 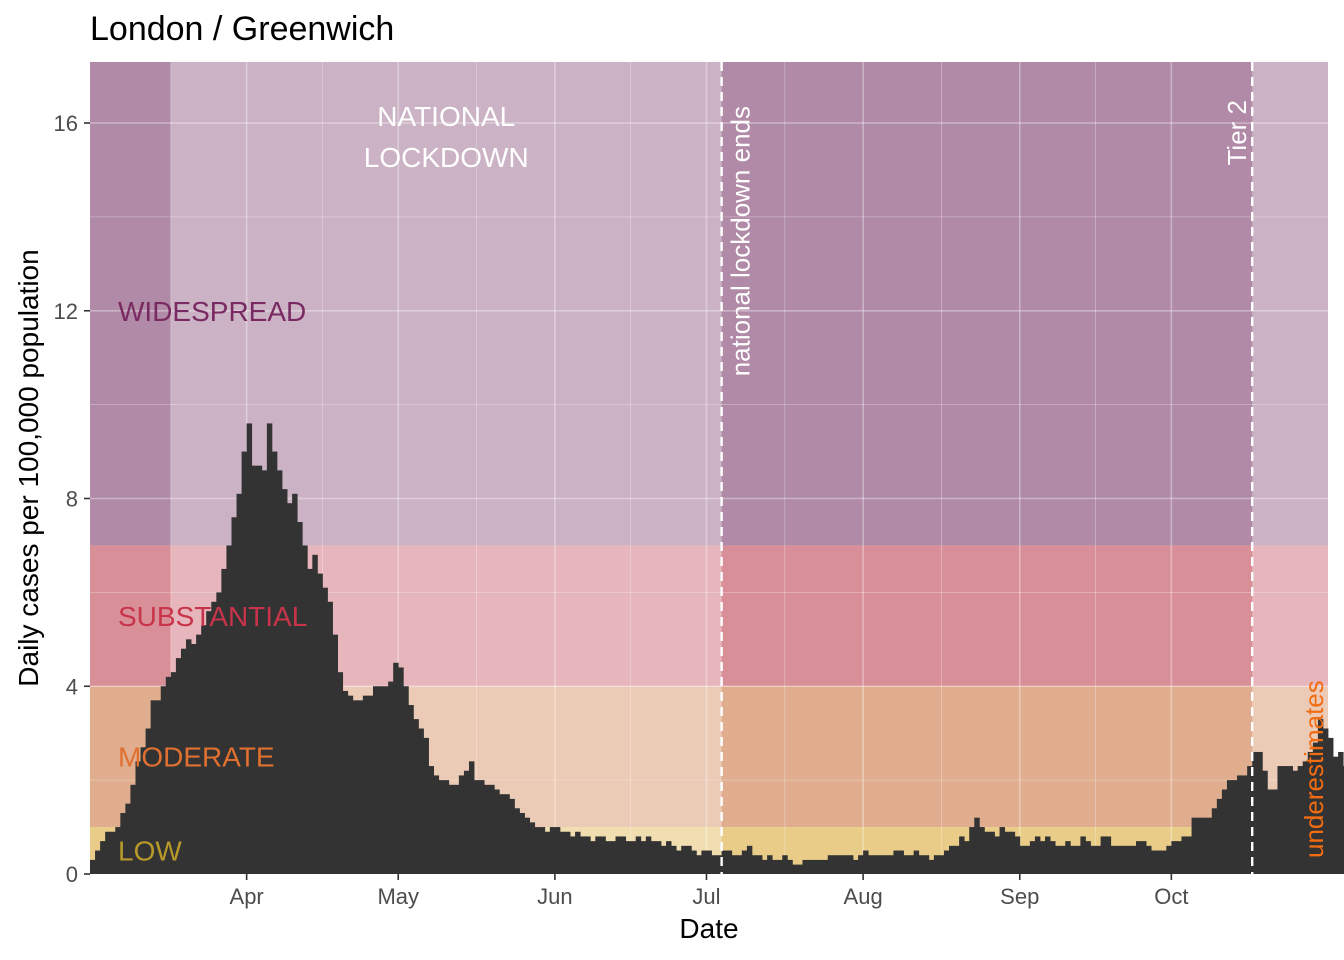 What do you see at coordinates (247, 896) in the screenshot?
I see `x-tick-label: Apr` at bounding box center [247, 896].